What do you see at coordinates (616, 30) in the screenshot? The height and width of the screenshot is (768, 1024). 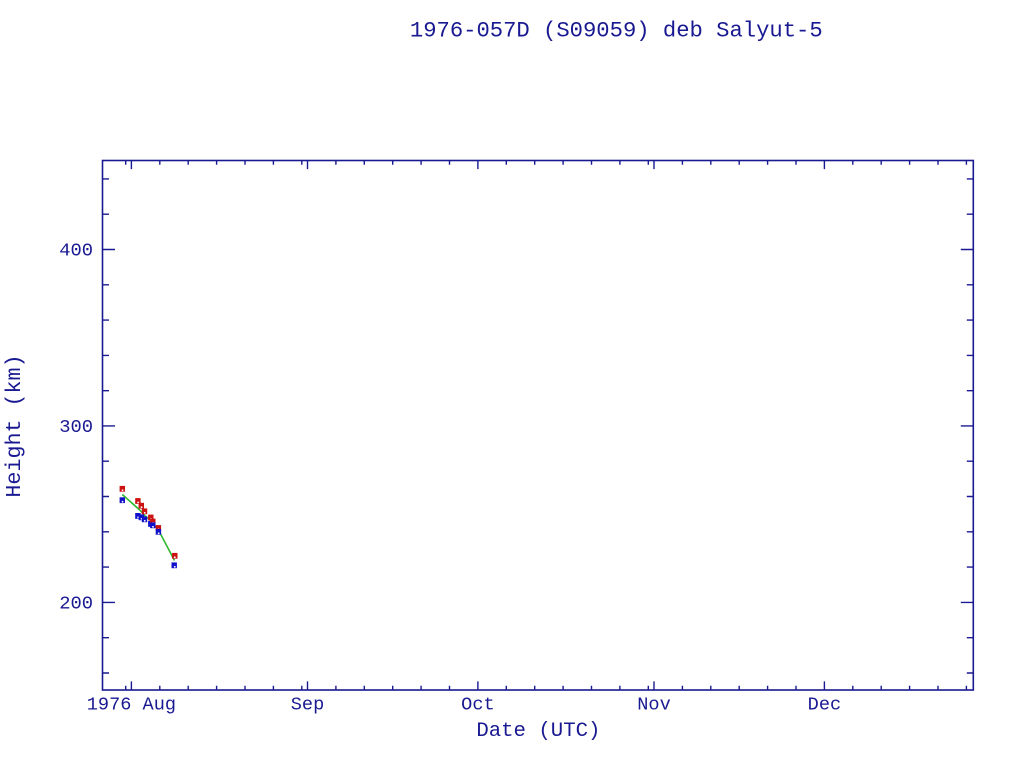 I see `svg-text:1976-057D (S09059) deb Salyut-: 1976-057D (S09059) deb Salyut-5` at bounding box center [616, 30].